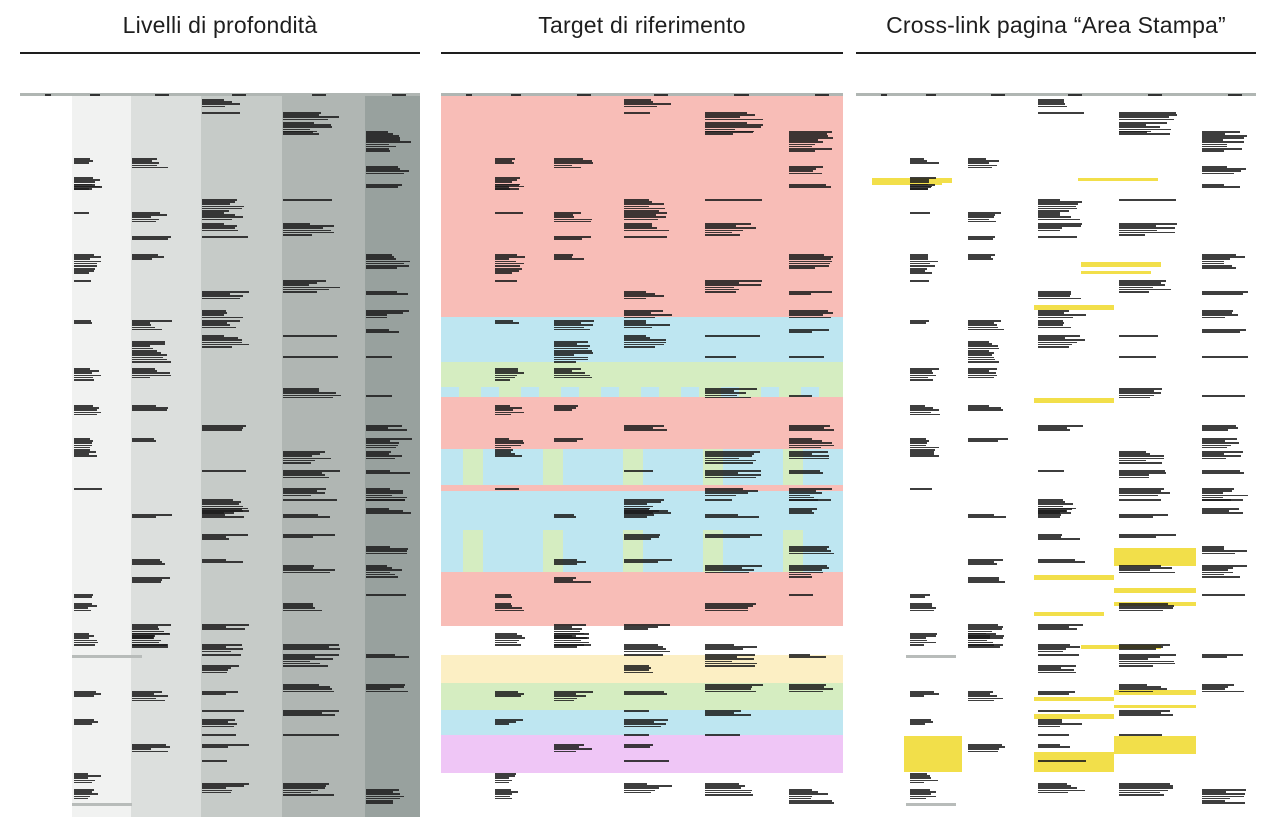 Image resolution: width=1281 pixels, height=829 pixels. What do you see at coordinates (490, 392) in the screenshot?
I see `target-stripe-blue` at bounding box center [490, 392].